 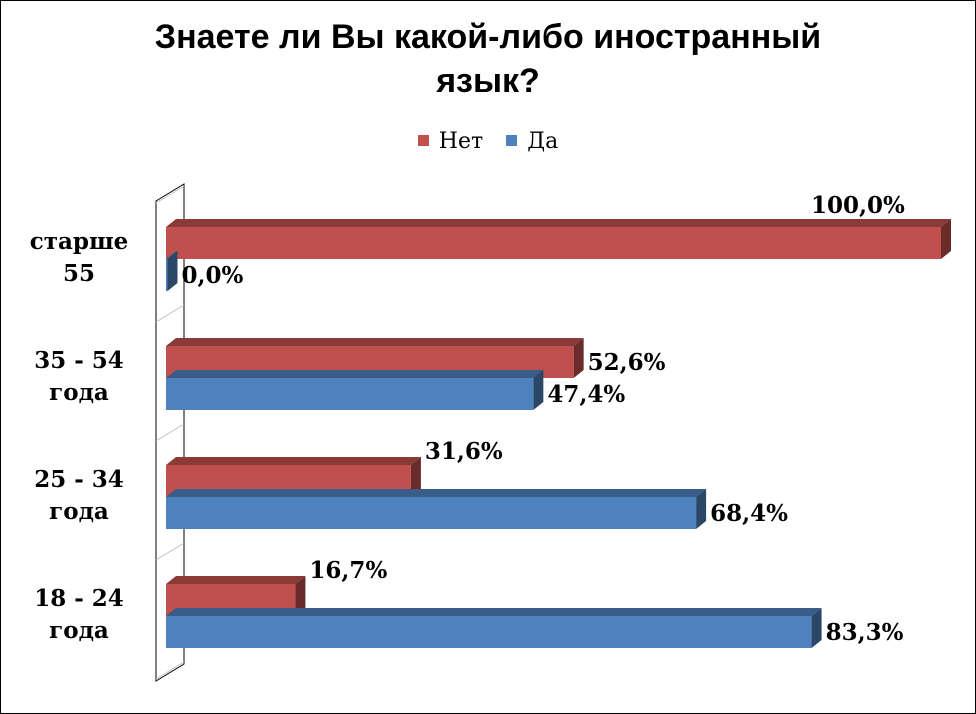 What do you see at coordinates (488, 141) in the screenshot?
I see `legend: Нет Да` at bounding box center [488, 141].